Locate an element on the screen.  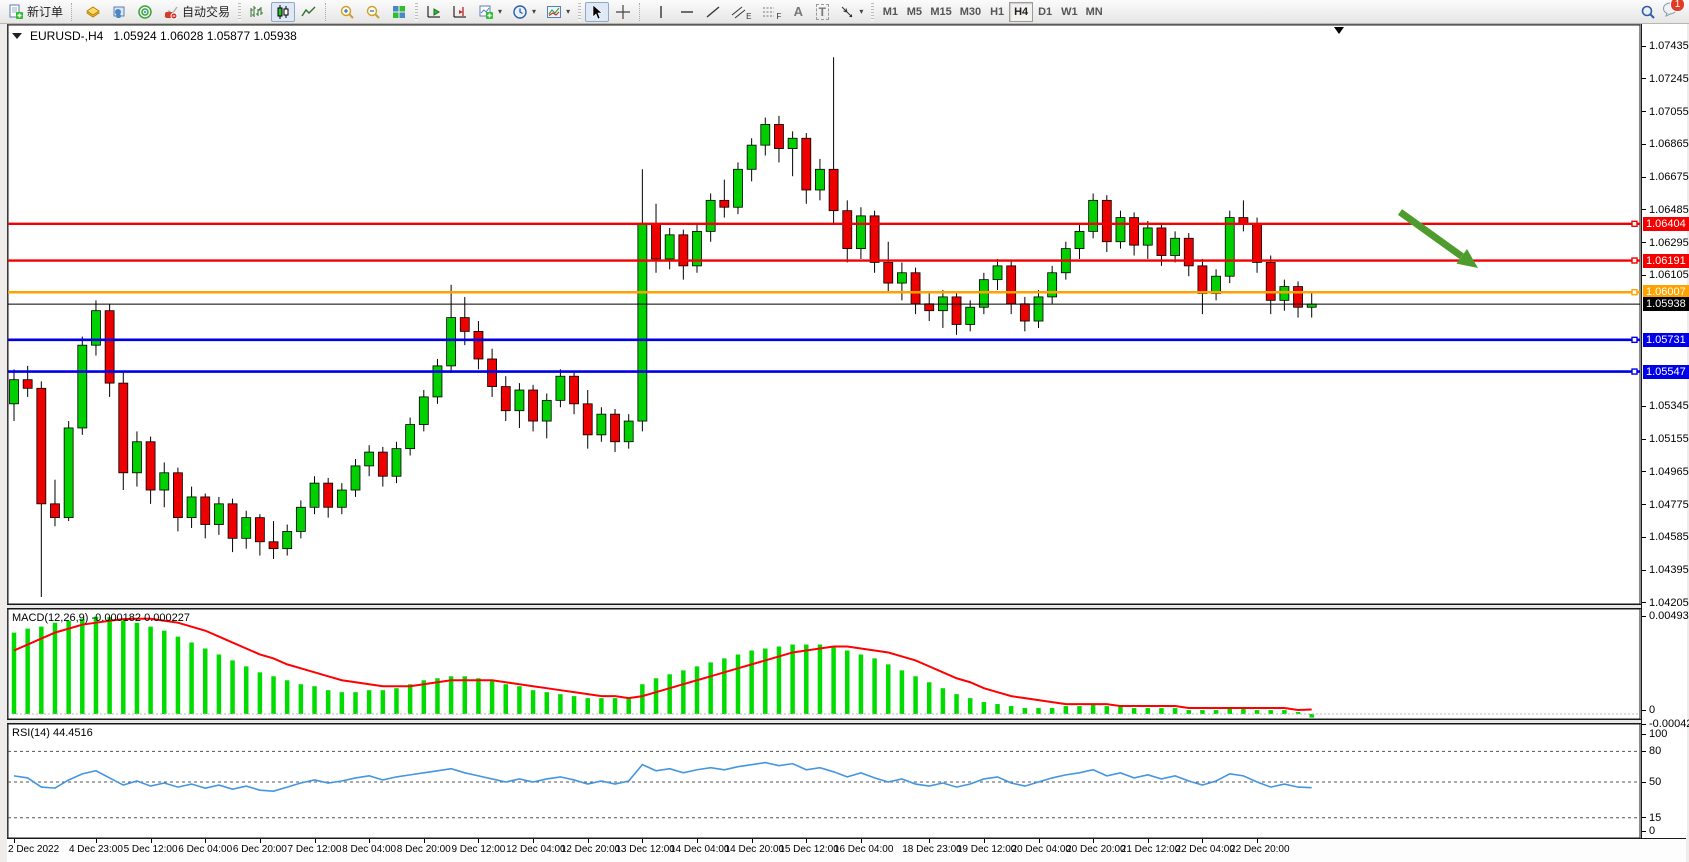
vertical-line-icon is located at coordinates (661, 11).